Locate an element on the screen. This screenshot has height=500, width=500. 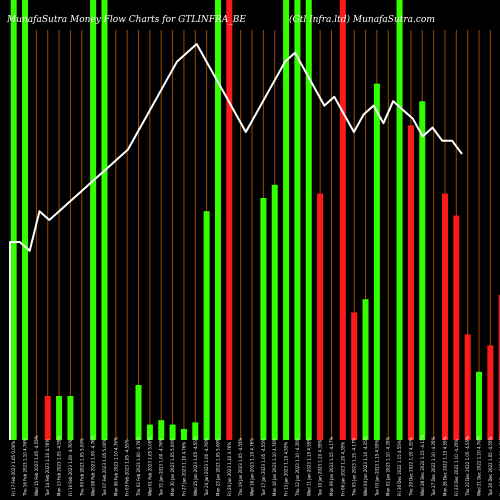
x-tick-label: Fri 06 Jan 2023 1.20 4.35% is located at coordinates (342, 469).